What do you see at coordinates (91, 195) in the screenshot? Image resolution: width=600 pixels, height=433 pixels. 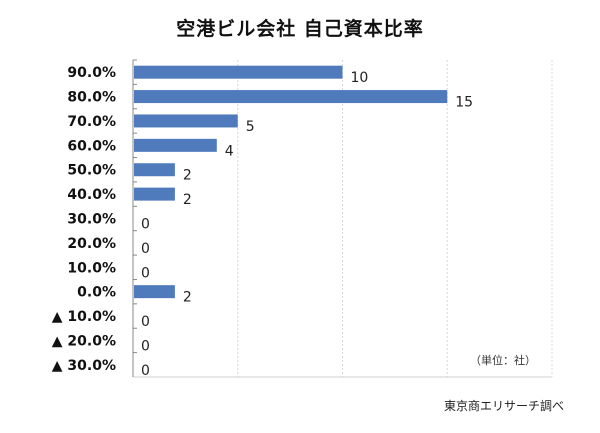 I see `category-label: 40.0%` at bounding box center [91, 195].